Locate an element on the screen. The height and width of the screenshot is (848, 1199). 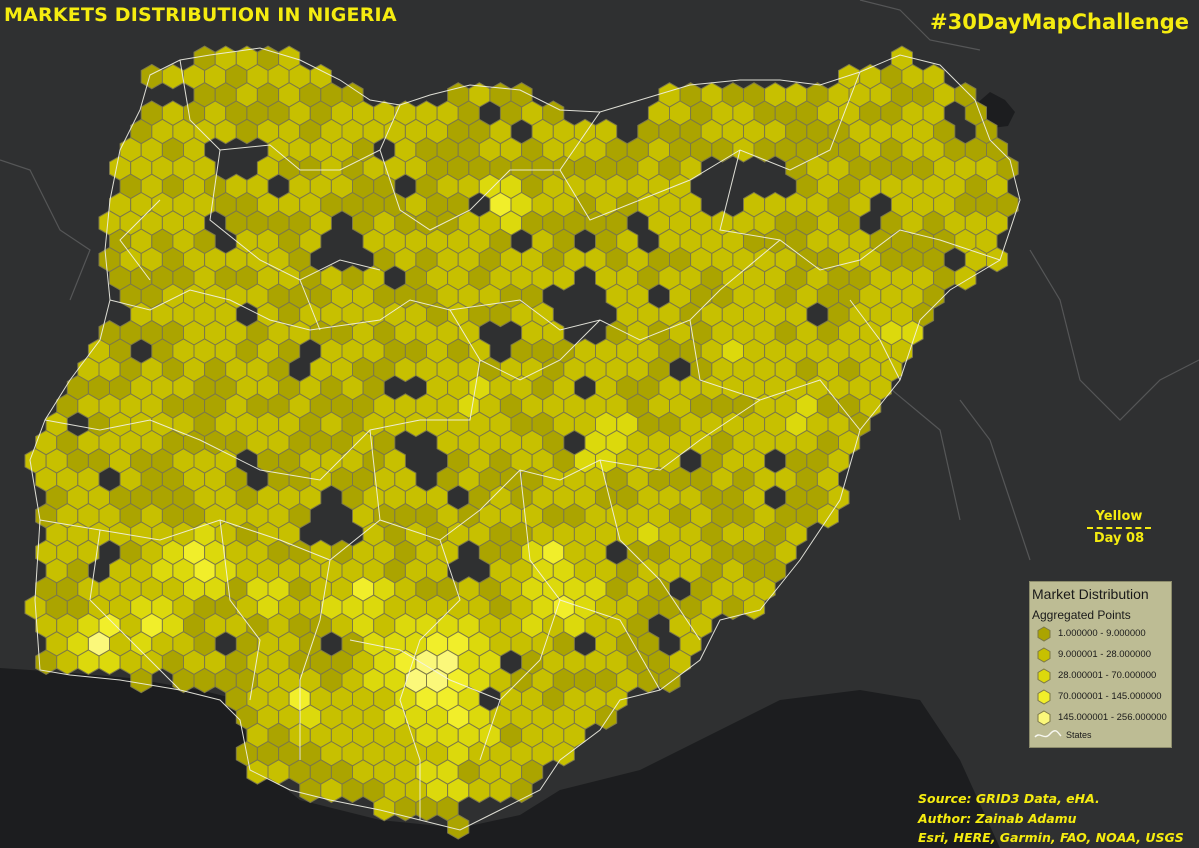
legend-class-5: 145.000001 - 256.000000 is located at coordinates (1100, 717).